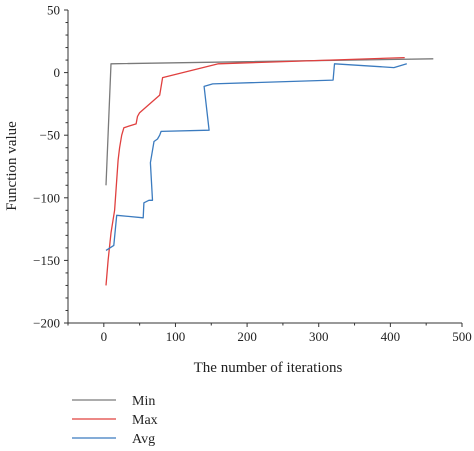 This screenshot has width=474, height=451. What do you see at coordinates (57, 72) in the screenshot?
I see `y-tick-label: 0` at bounding box center [57, 72].